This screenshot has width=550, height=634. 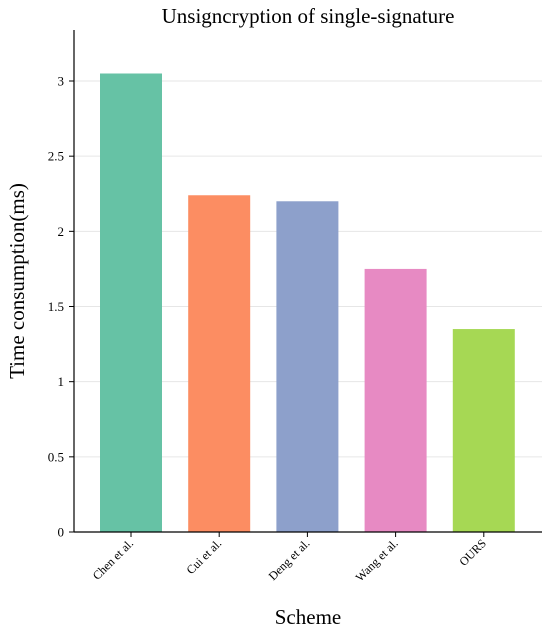 What do you see at coordinates (472, 552) in the screenshot?
I see `x-tick-label: OURS` at bounding box center [472, 552].